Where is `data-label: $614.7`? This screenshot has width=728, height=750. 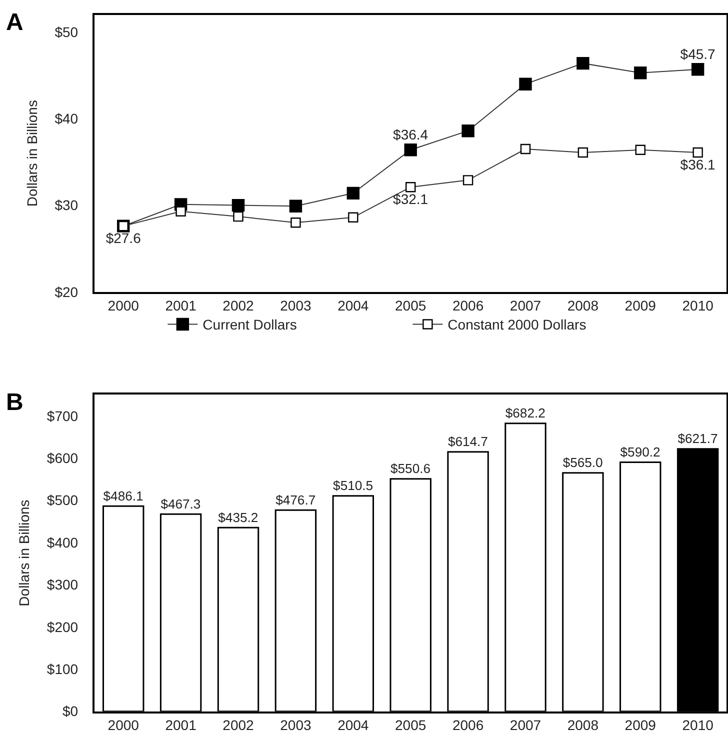
data-label: $614.7 is located at coordinates (468, 442).